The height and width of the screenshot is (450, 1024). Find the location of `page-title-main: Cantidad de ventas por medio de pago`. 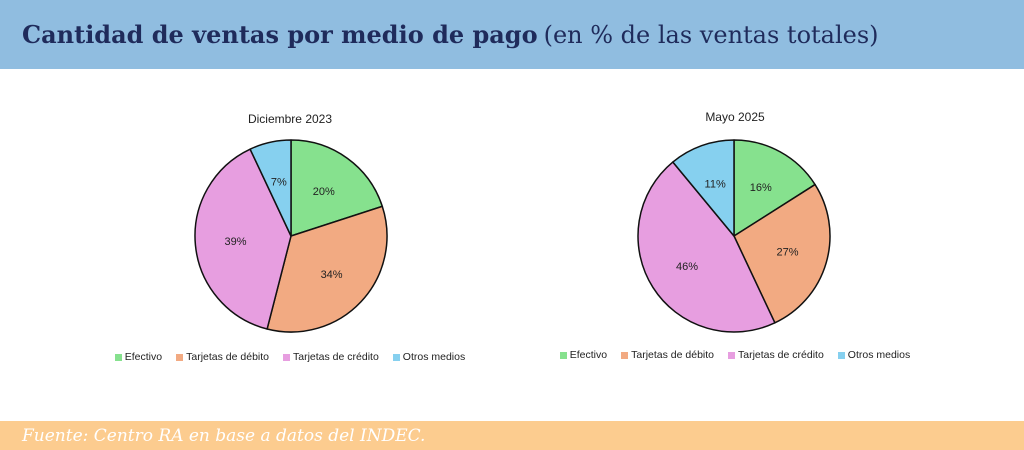

page-title-main: Cantidad de ventas por medio de pago is located at coordinates (280, 34).